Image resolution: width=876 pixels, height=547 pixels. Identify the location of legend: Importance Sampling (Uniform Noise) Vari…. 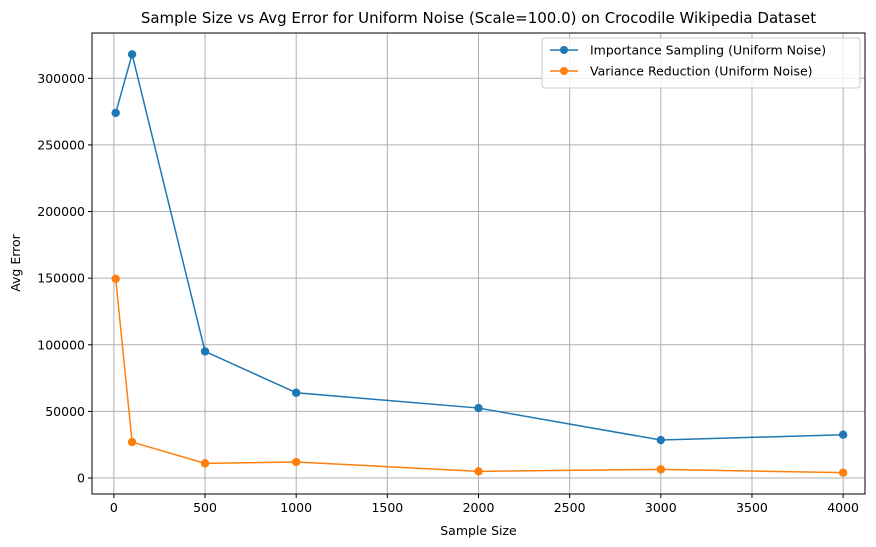
(701, 63).